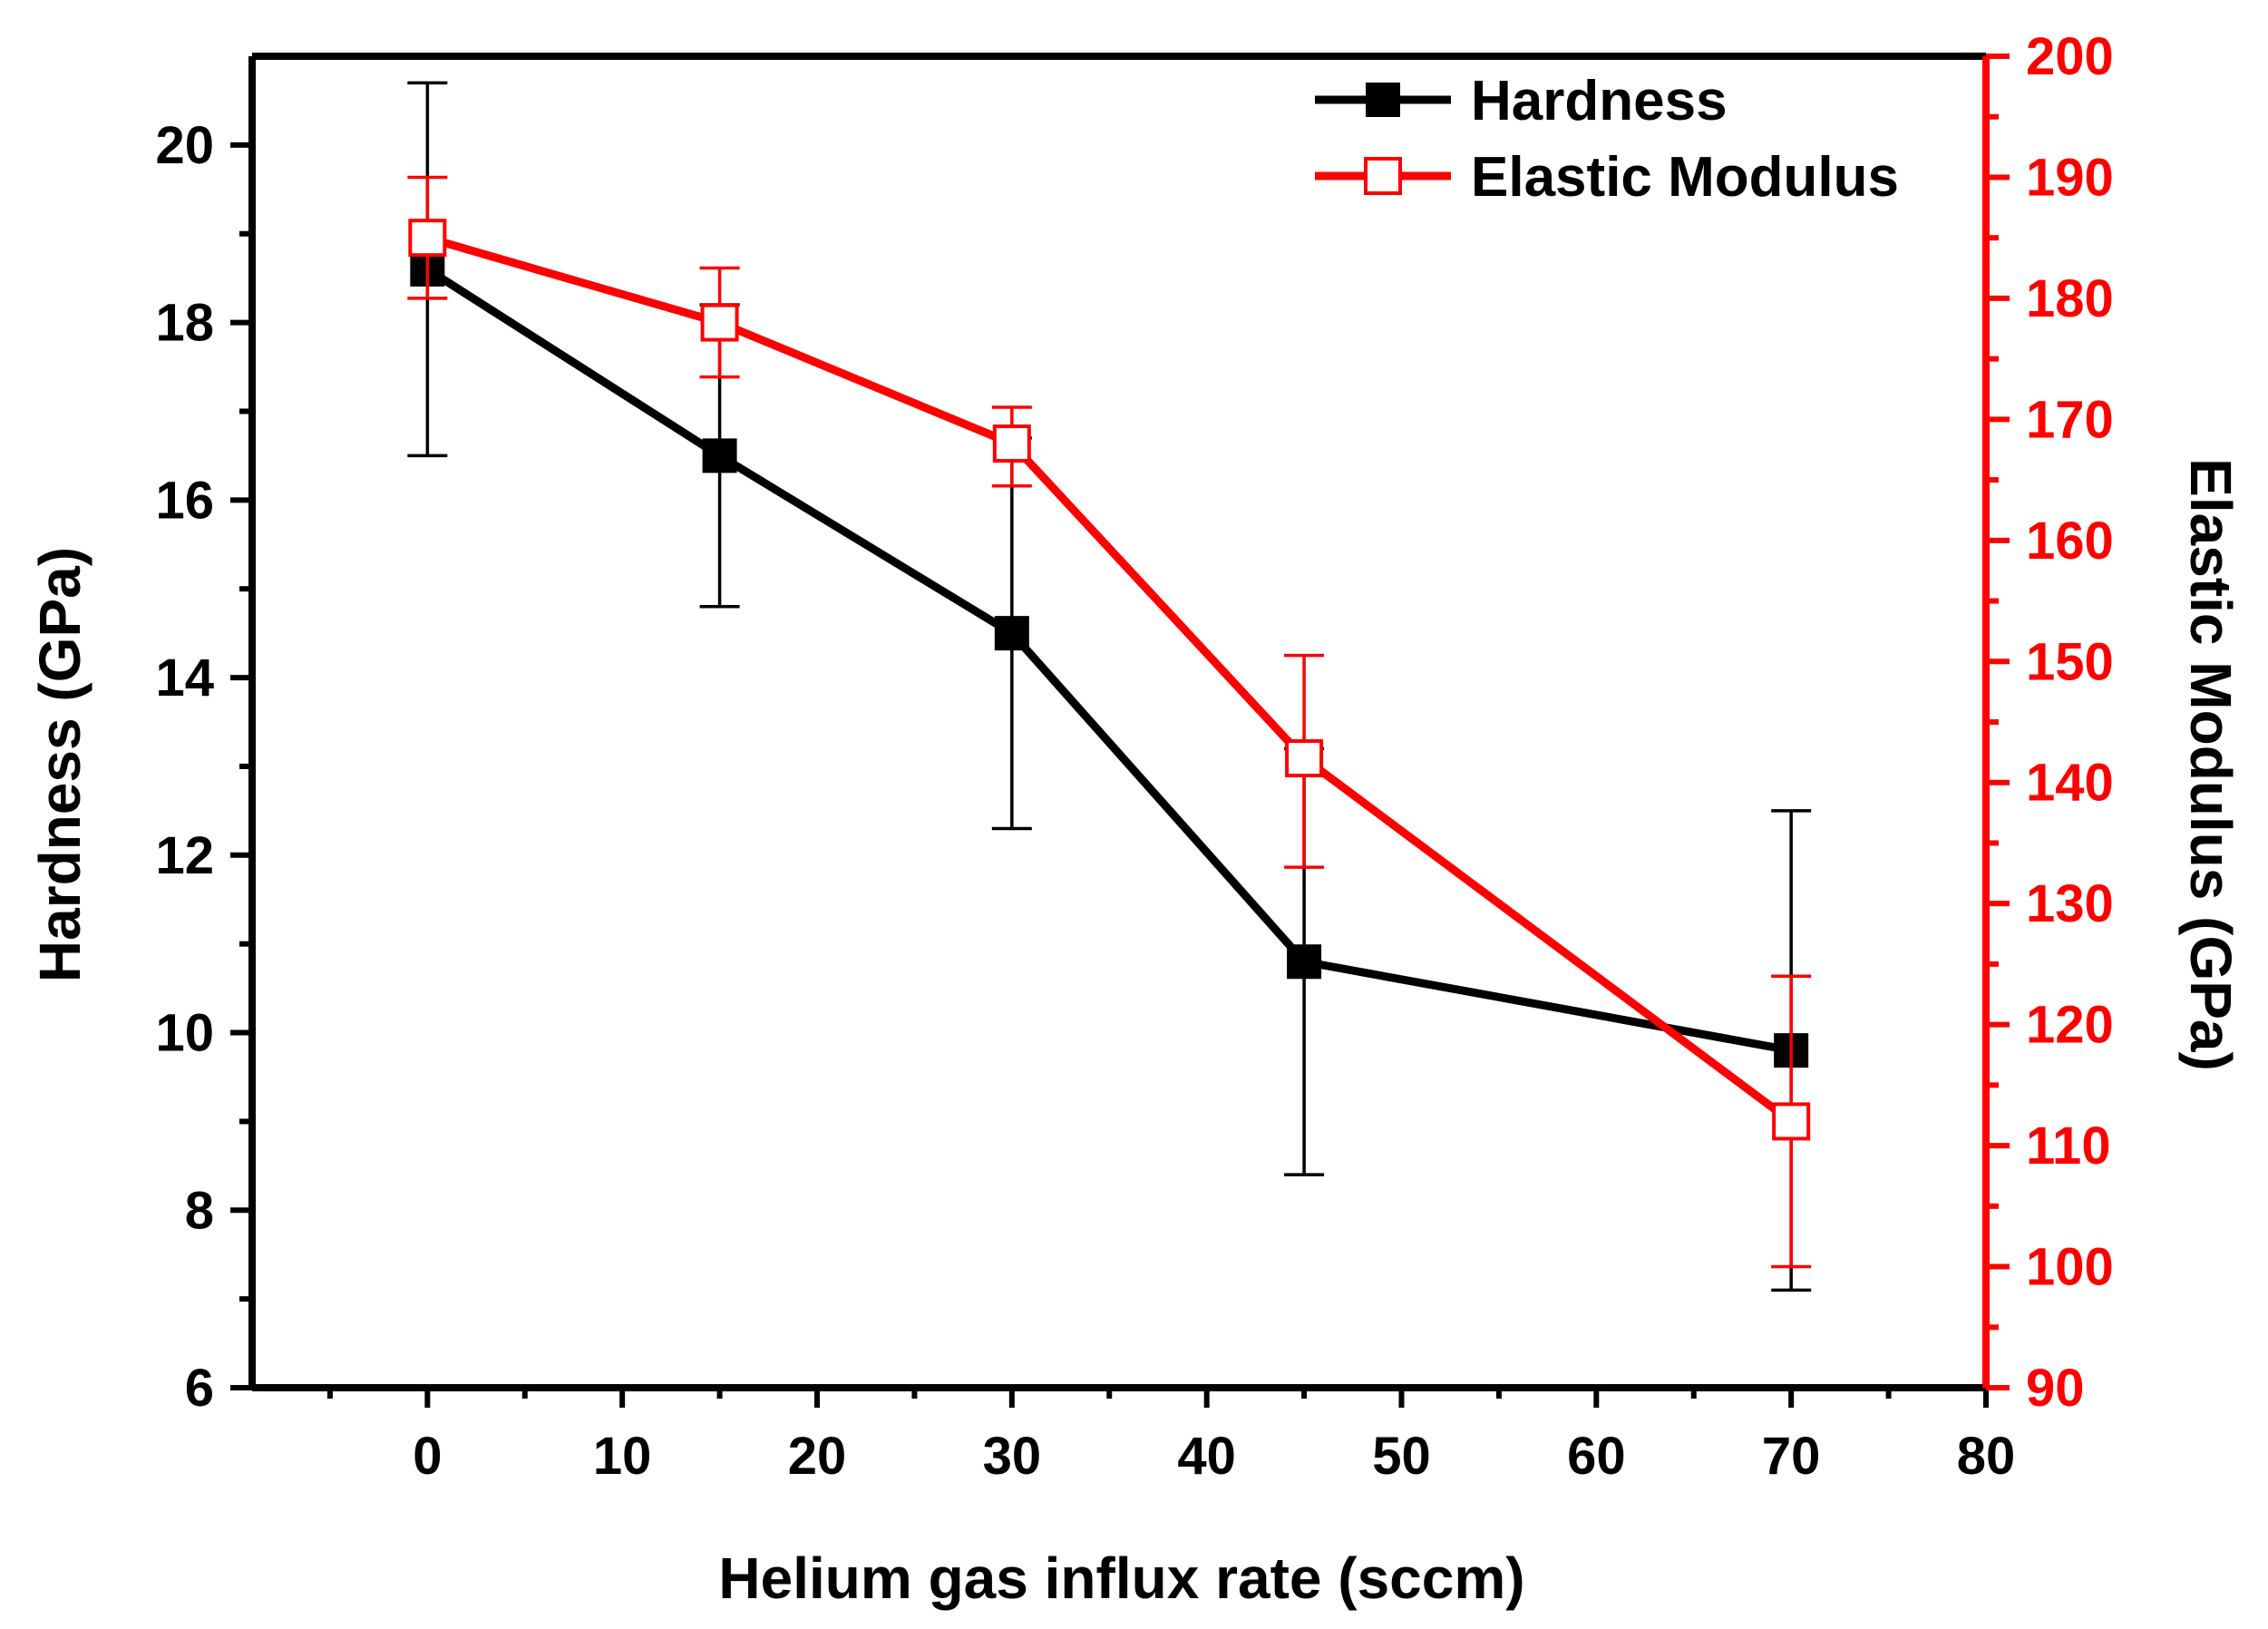  I want to click on y-right-tick-label: 140, so click(2070, 783).